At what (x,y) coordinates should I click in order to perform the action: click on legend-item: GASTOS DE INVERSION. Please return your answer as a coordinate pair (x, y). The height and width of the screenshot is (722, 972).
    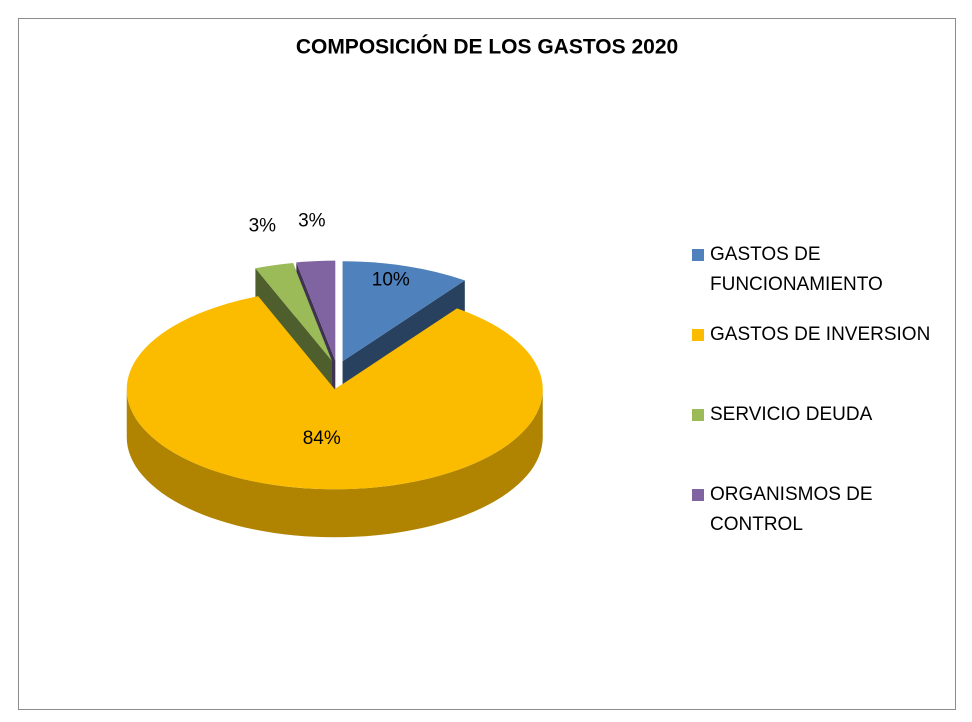
    Looking at the image, I should click on (818, 360).